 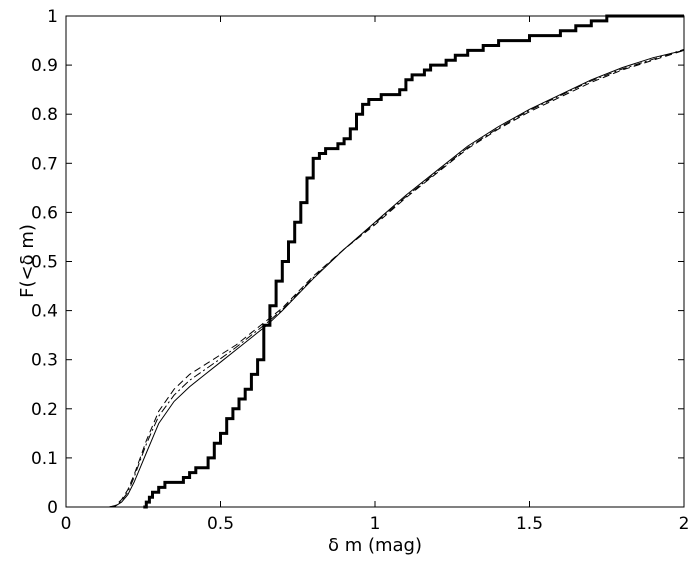 What do you see at coordinates (27, 261) in the screenshot?
I see `y-axis-label: F(<δ m)` at bounding box center [27, 261].